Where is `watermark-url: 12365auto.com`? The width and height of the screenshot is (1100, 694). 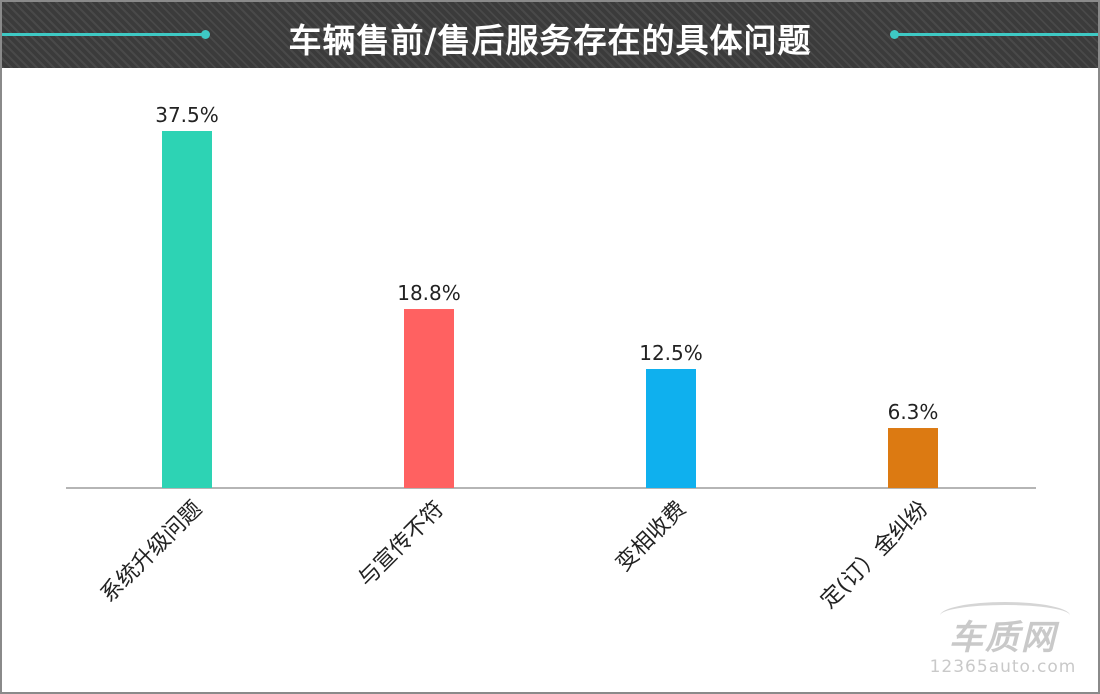 watermark-url: 12365auto.com is located at coordinates (1003, 667).